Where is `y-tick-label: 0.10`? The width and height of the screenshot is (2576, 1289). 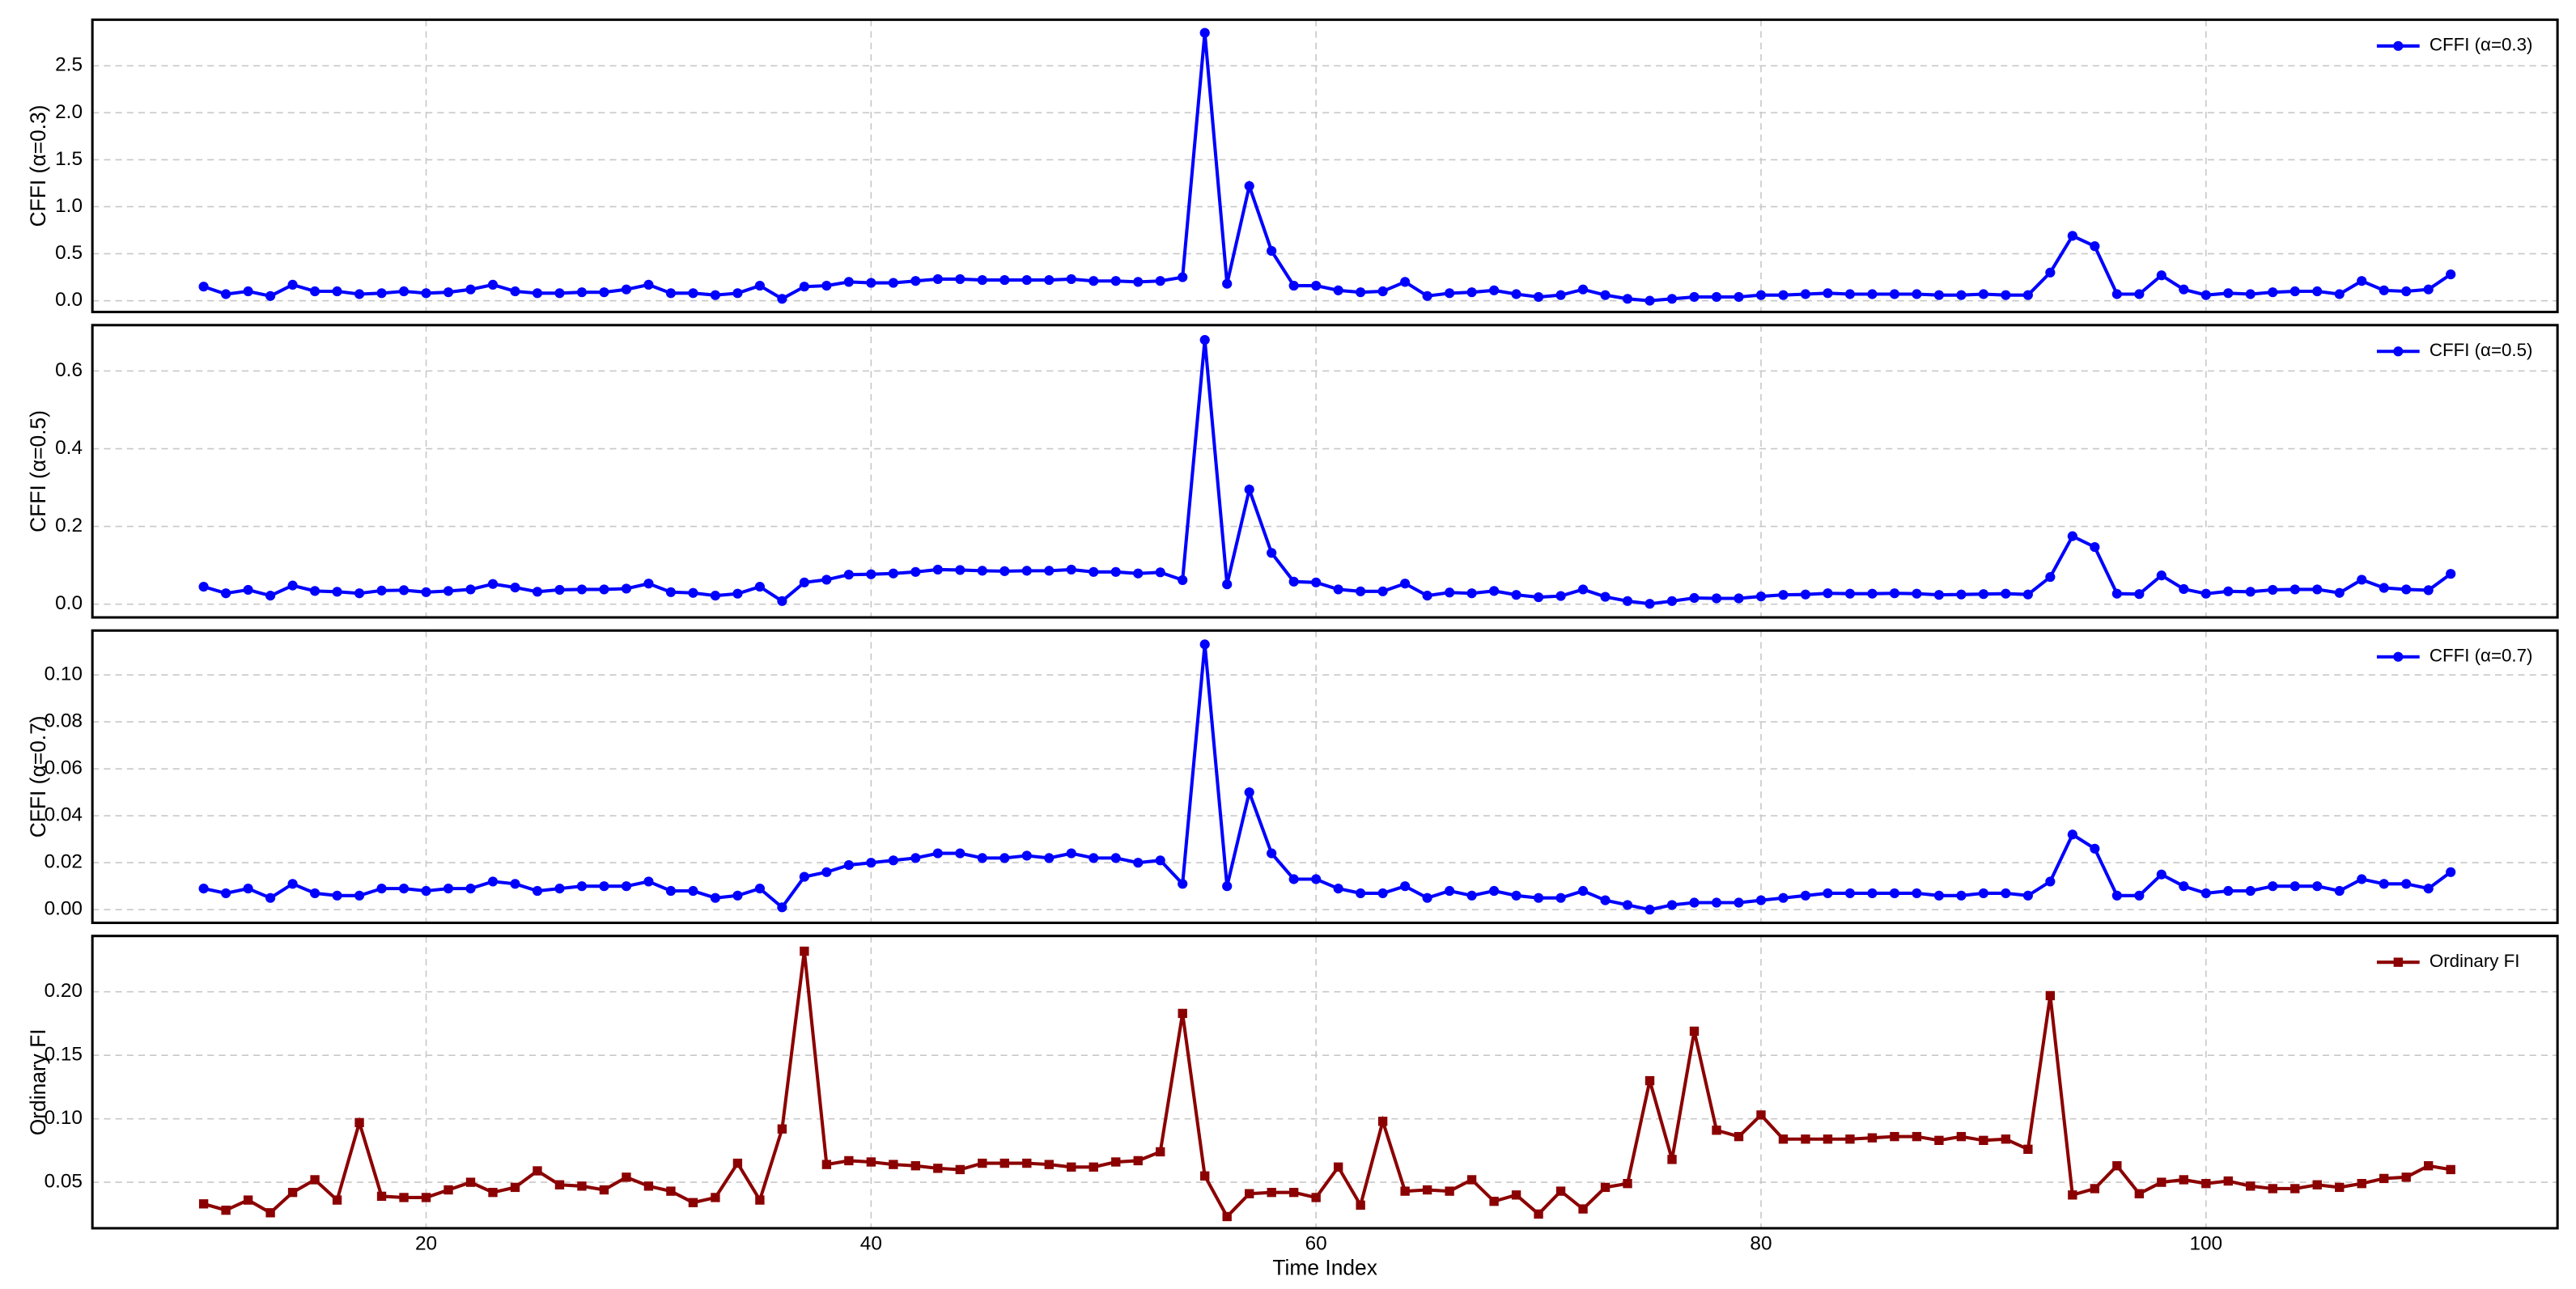
y-tick-label: 0.10 is located at coordinates (64, 1118).